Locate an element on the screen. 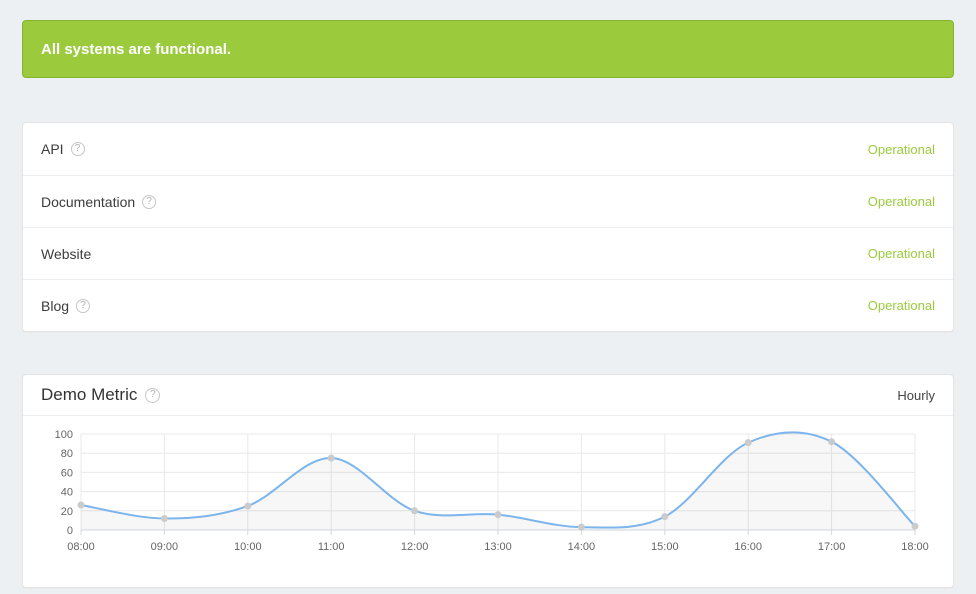  x-axis-label: 13:00 is located at coordinates (498, 547).